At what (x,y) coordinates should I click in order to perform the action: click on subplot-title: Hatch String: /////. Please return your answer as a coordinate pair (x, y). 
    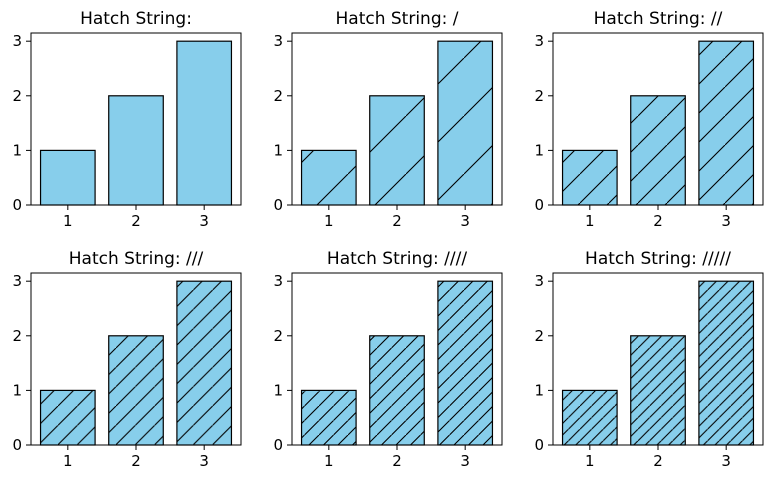
    Looking at the image, I should click on (658, 259).